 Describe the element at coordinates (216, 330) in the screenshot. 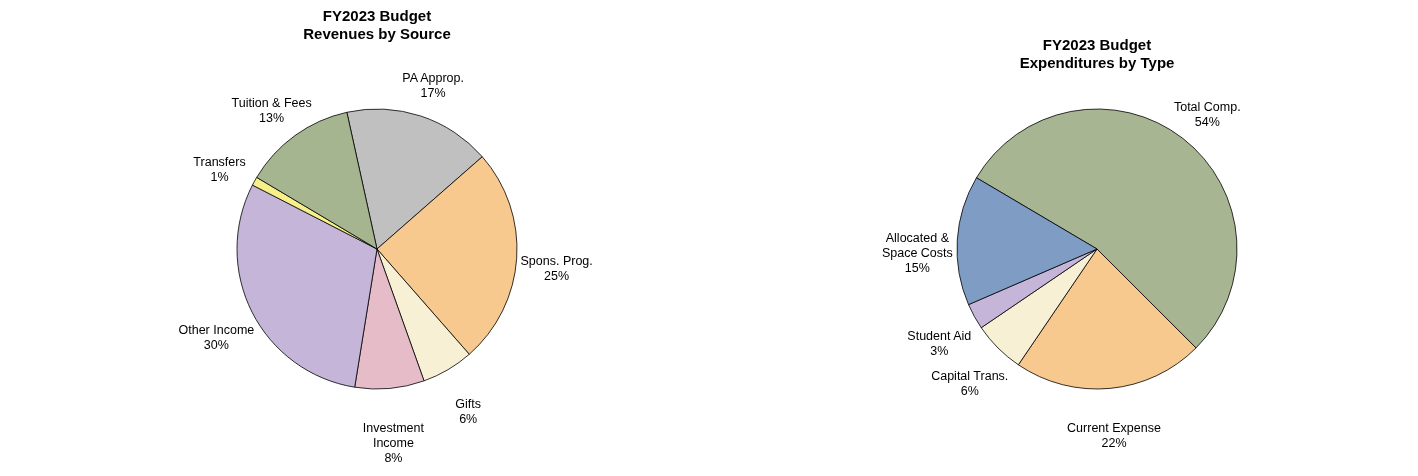

I see `slice-label: Other Income` at that location.